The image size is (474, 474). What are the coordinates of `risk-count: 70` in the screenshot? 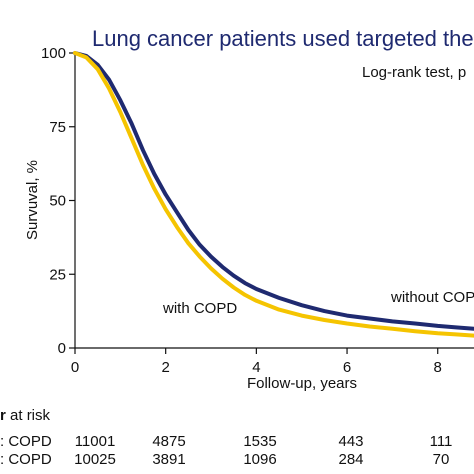 It's located at (441, 459).